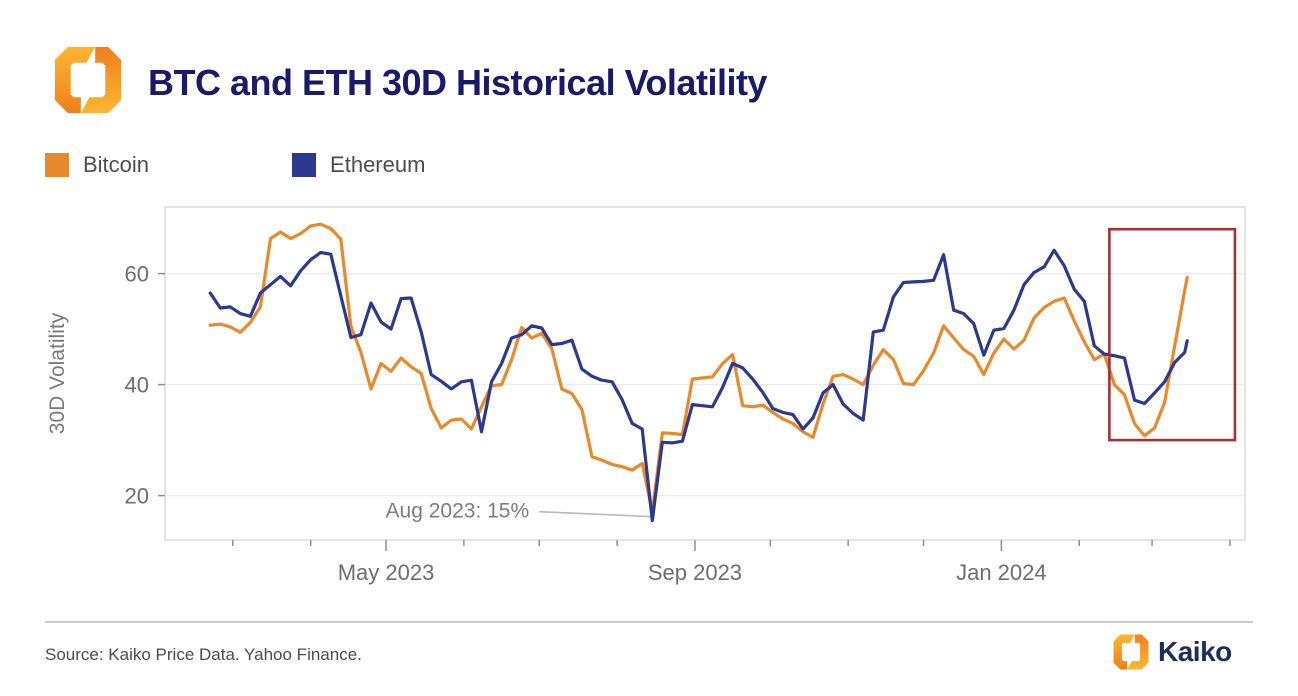 Image resolution: width=1298 pixels, height=696 pixels. I want to click on source-text: Source: Kaiko Price Data. Yahoo Finance., so click(203, 654).